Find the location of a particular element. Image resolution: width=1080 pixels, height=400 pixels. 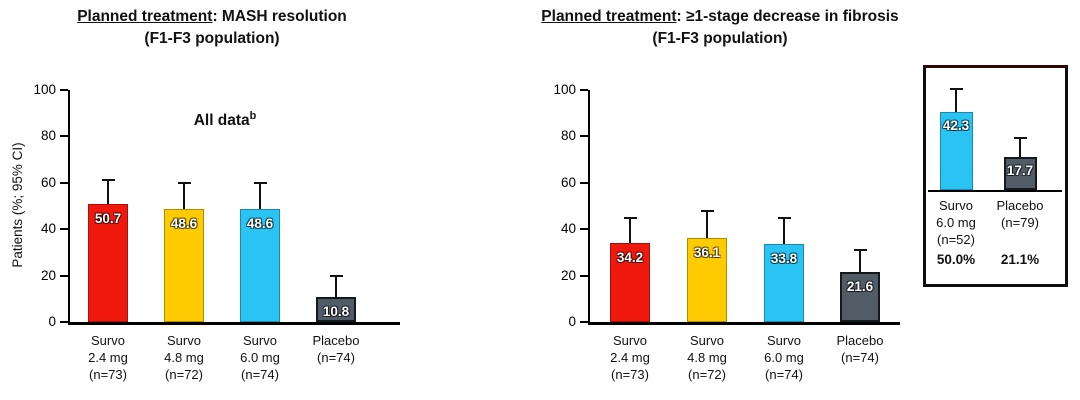

annotation-text: All data is located at coordinates (221, 121).